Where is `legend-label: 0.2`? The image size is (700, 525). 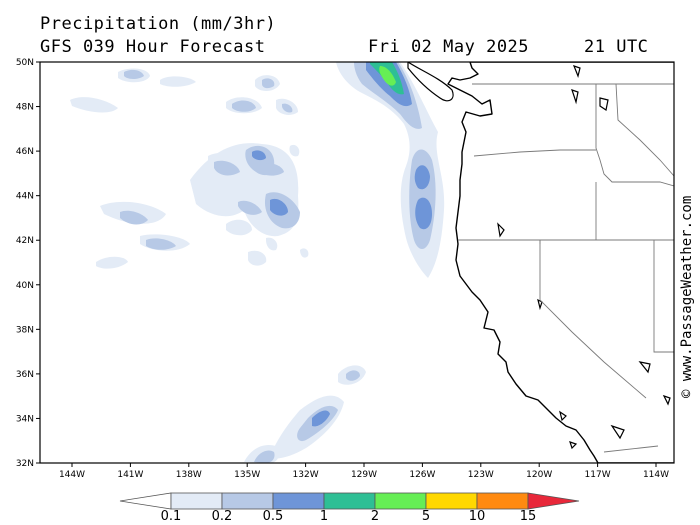
legend-label: 0.2 is located at coordinates (222, 516).